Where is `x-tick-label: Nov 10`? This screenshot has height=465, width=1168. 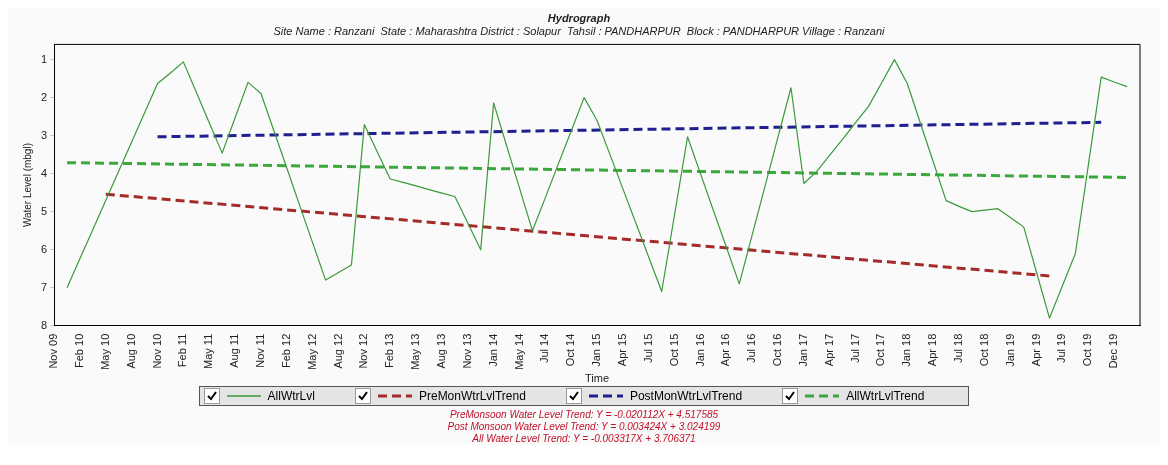
x-tick-label: Nov 10 is located at coordinates (156, 351).